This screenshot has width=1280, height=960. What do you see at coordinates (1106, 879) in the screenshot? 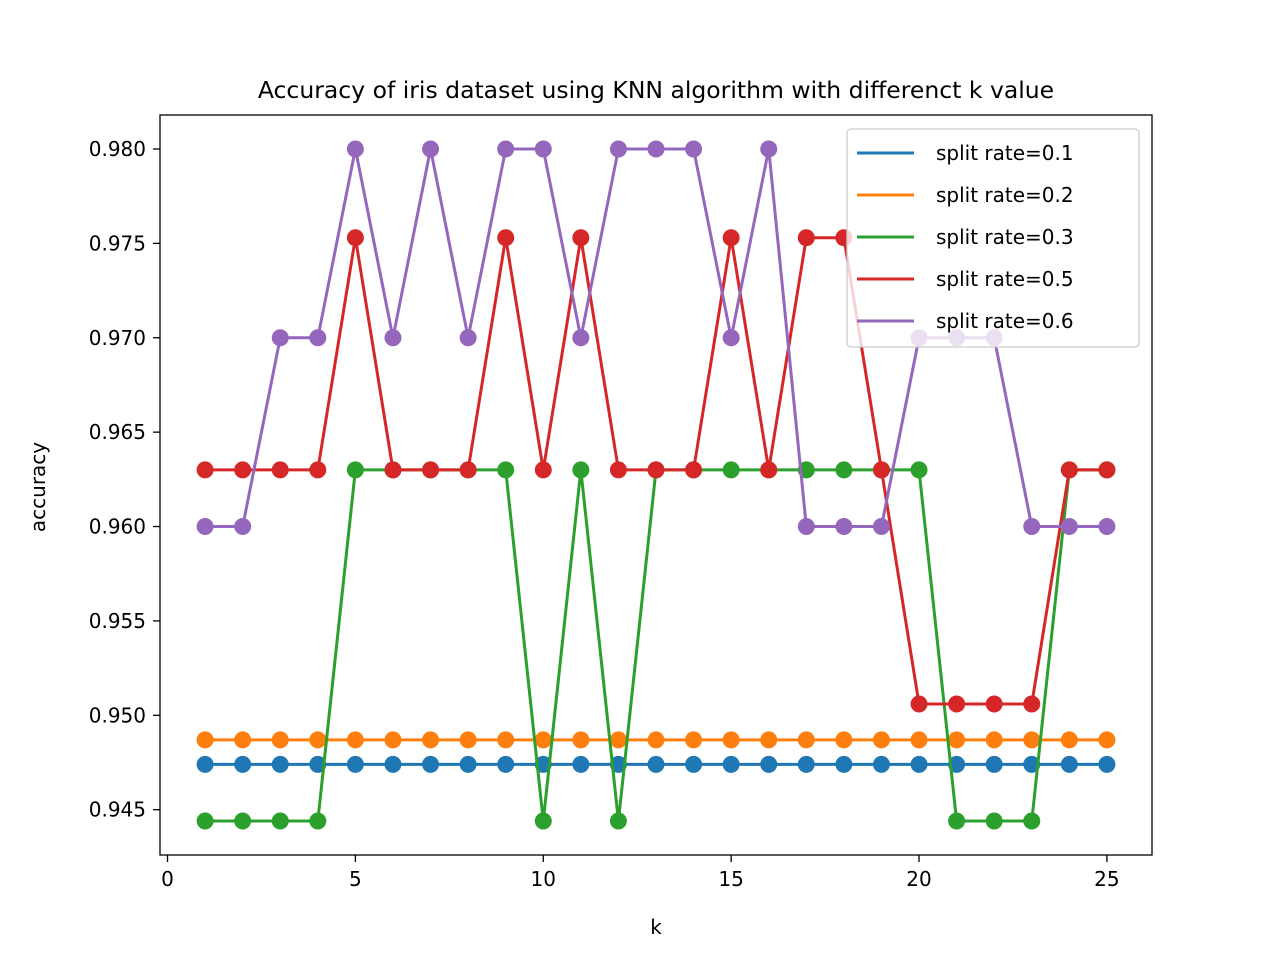
I see `x-tick-label: 25` at bounding box center [1106, 879].